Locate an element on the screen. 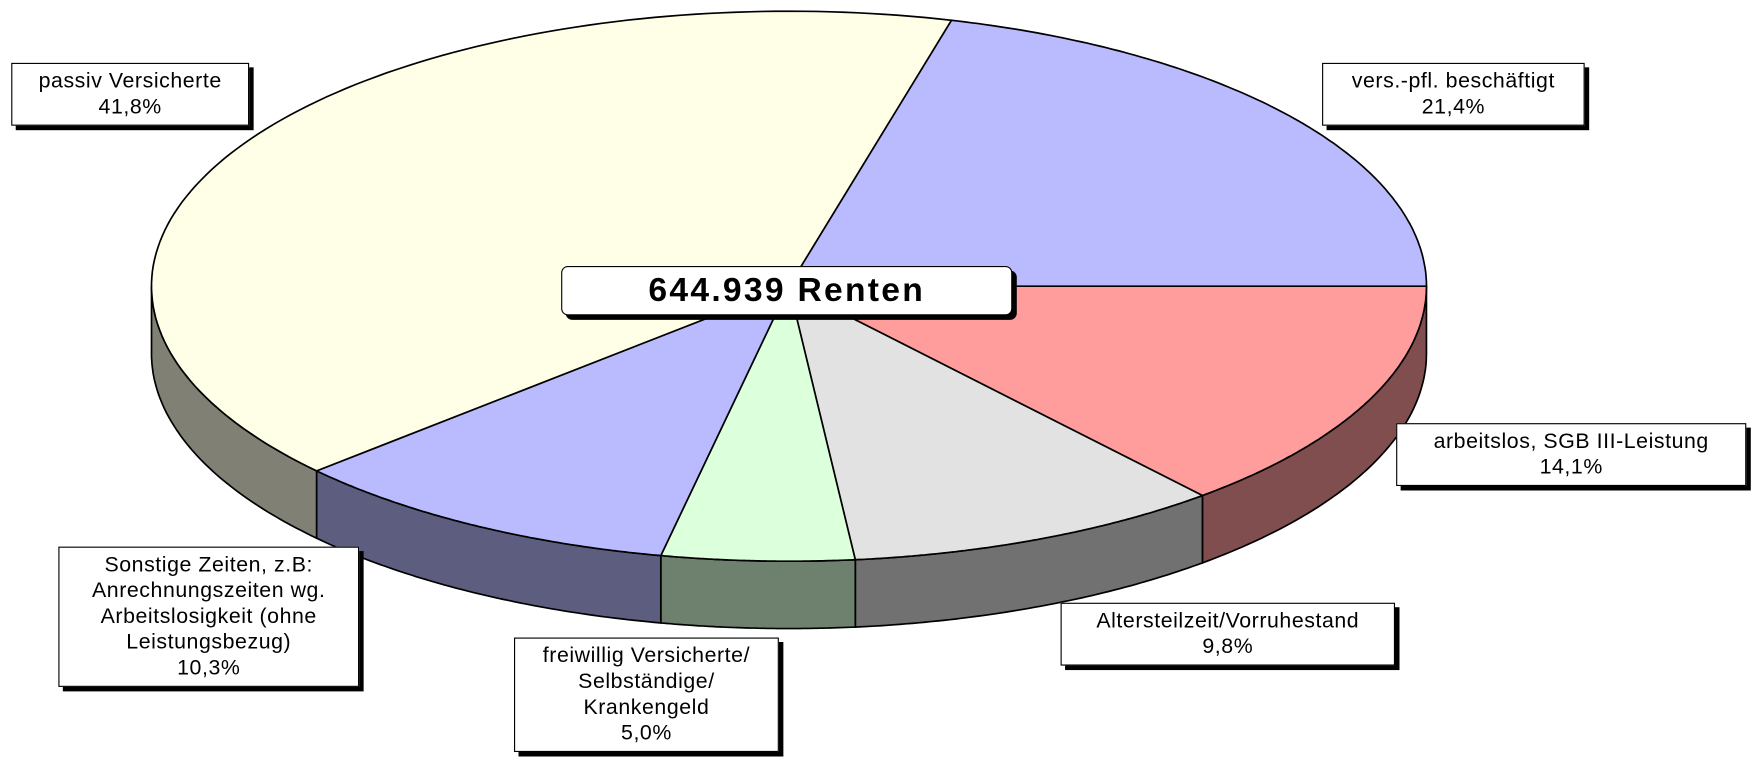 The image size is (1762, 770). data-label: Altersteilzeit/Vorruhestand 9,8% is located at coordinates (1228, 634).